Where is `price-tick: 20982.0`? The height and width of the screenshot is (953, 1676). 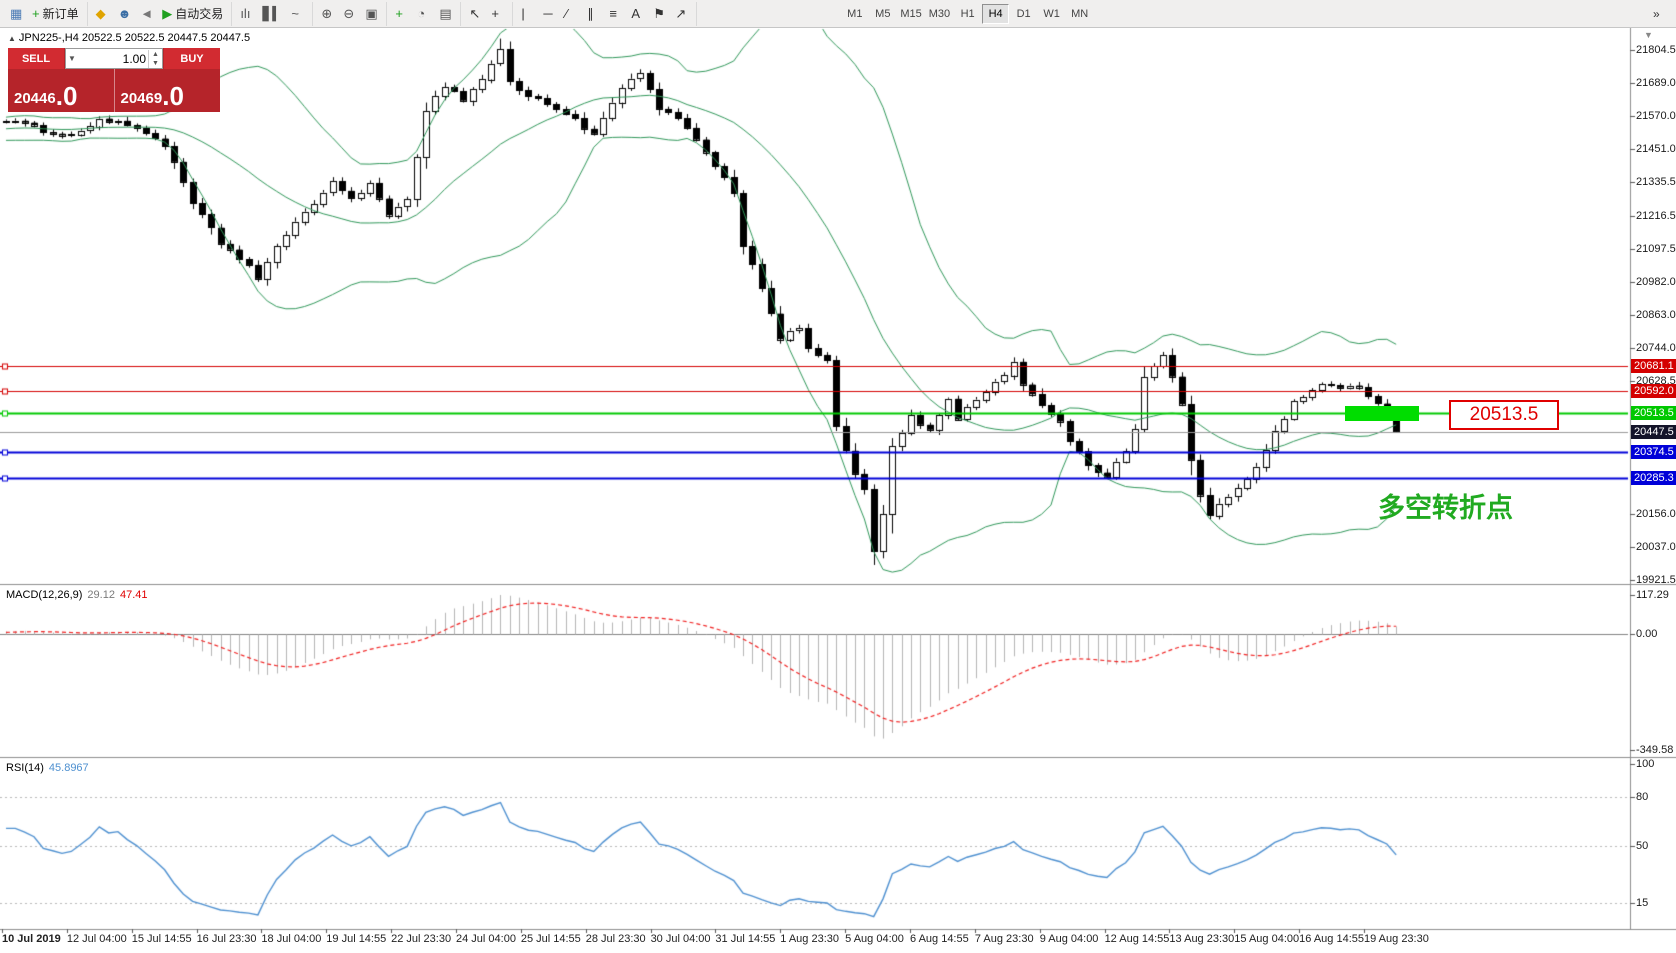
price-tick: 20982.0 is located at coordinates (1656, 281).